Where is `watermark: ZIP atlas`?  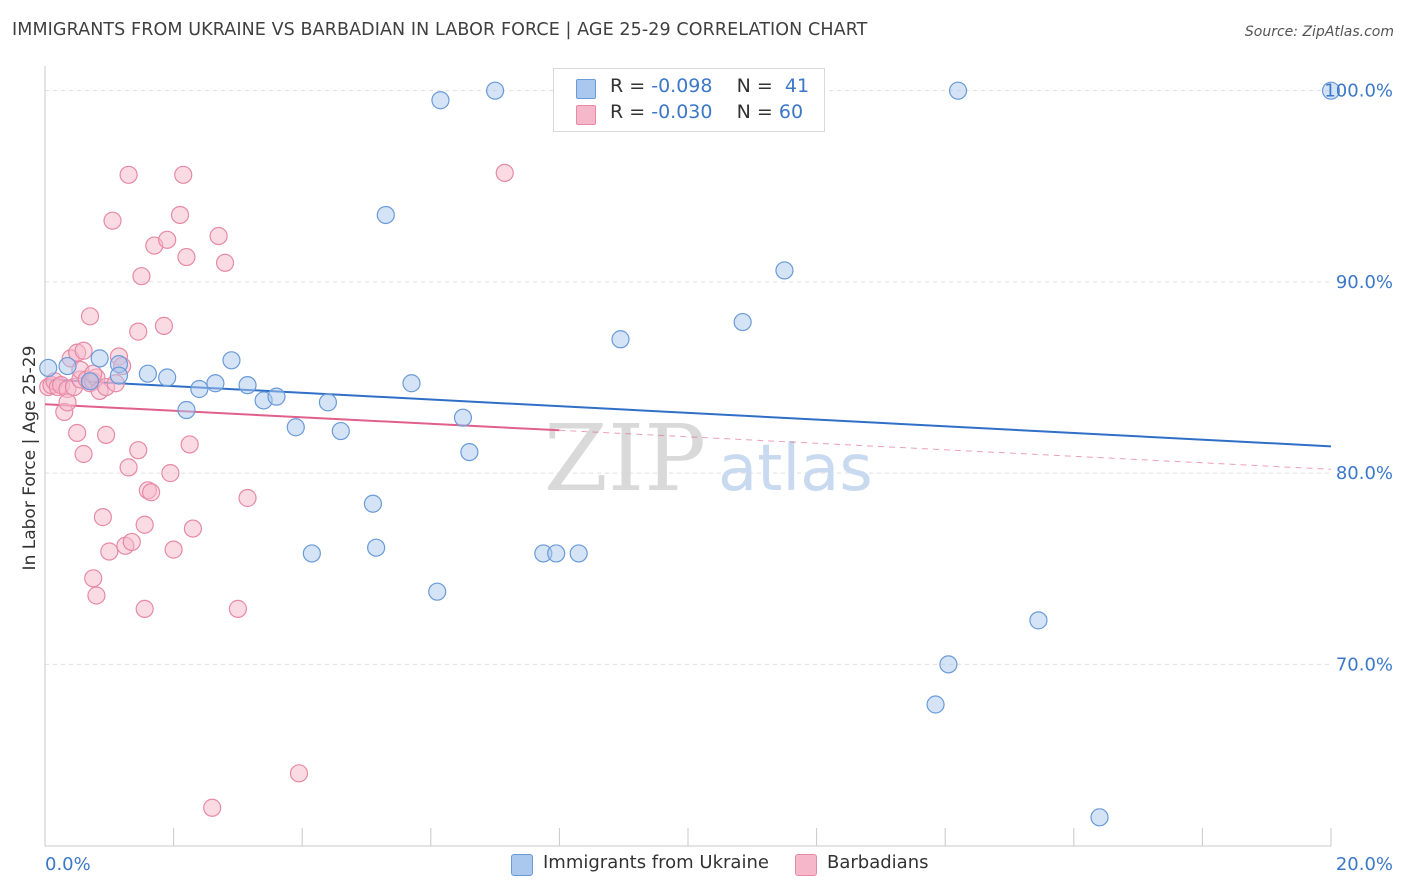 watermark: ZIP atlas is located at coordinates (708, 458).